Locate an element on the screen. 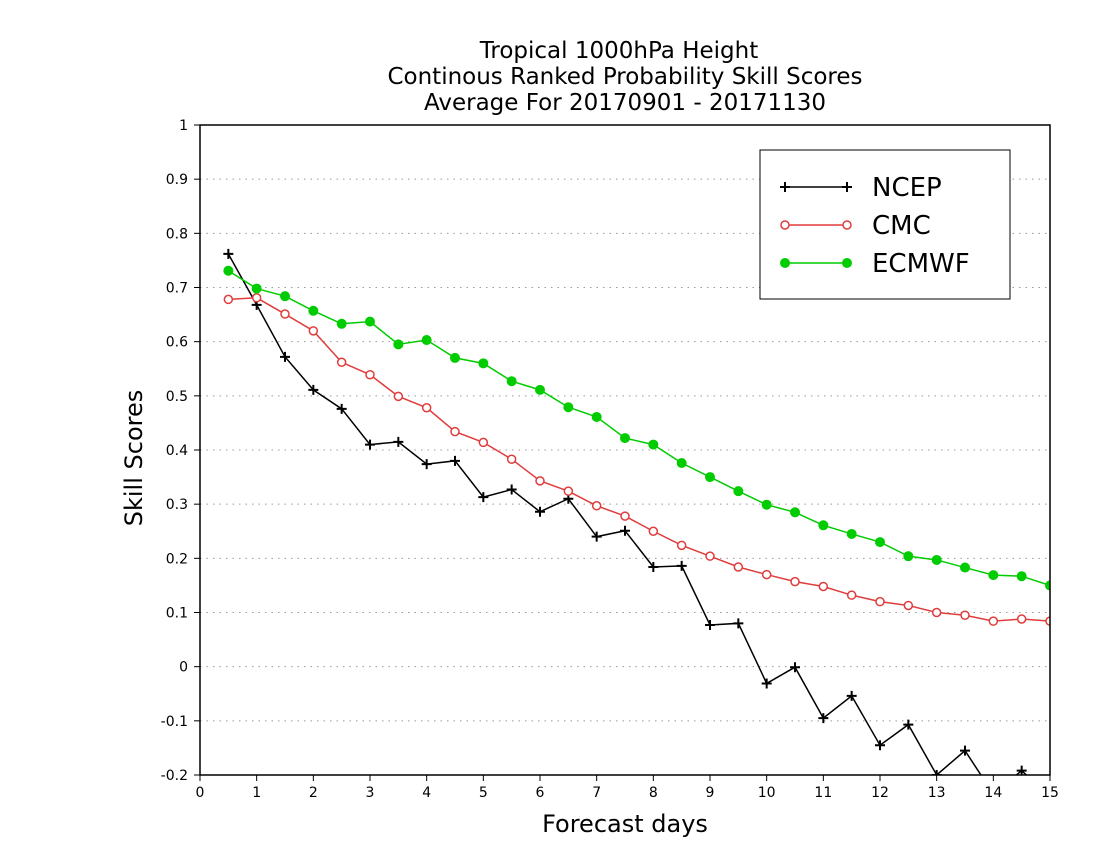  x-axis-ticks: 0 1 2 3 4 5 6 7 8 9 10 11 12 13 14 15 is located at coordinates (627, 788).